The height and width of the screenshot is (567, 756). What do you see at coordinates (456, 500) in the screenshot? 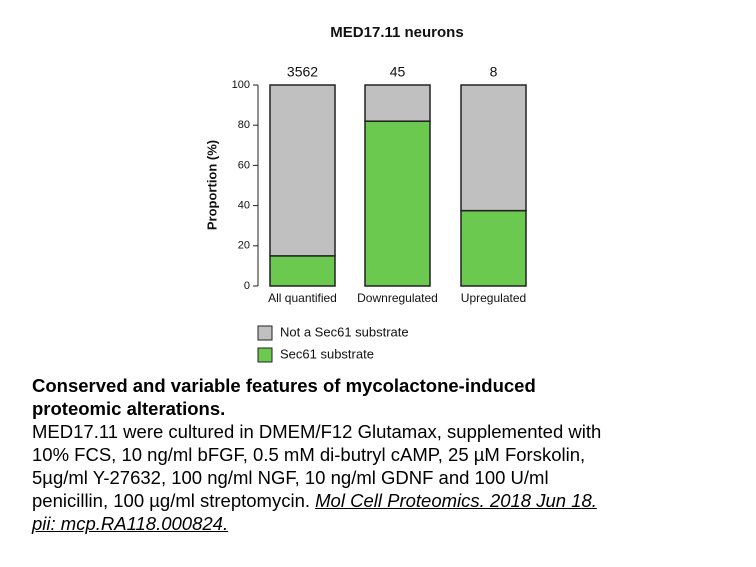
I see `citation-link: Mol Cell Proteomics. 2018 Jun 18.` at bounding box center [456, 500].